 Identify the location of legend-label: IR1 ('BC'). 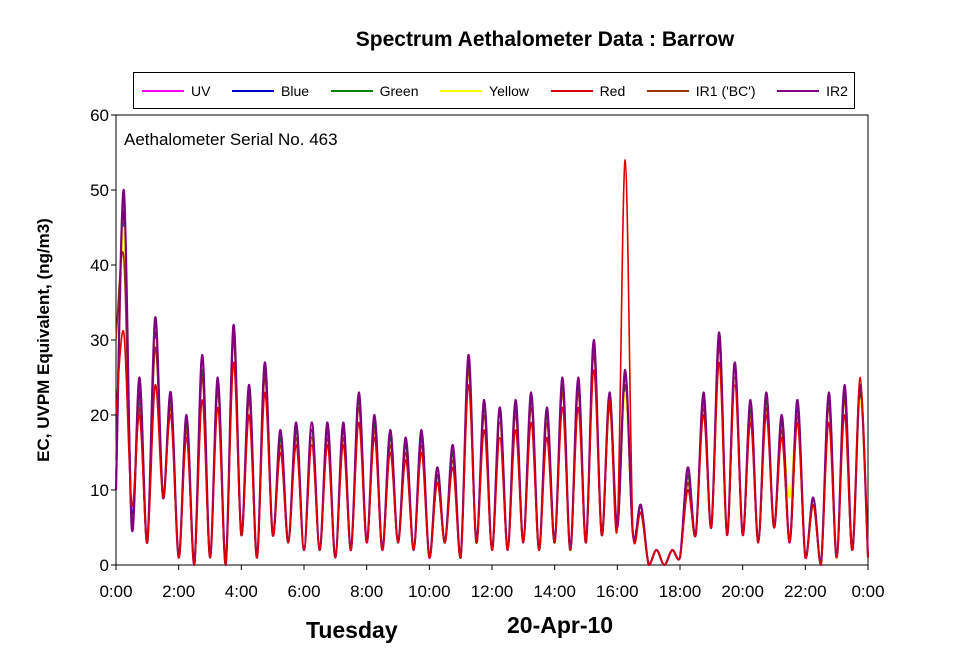
(725, 90).